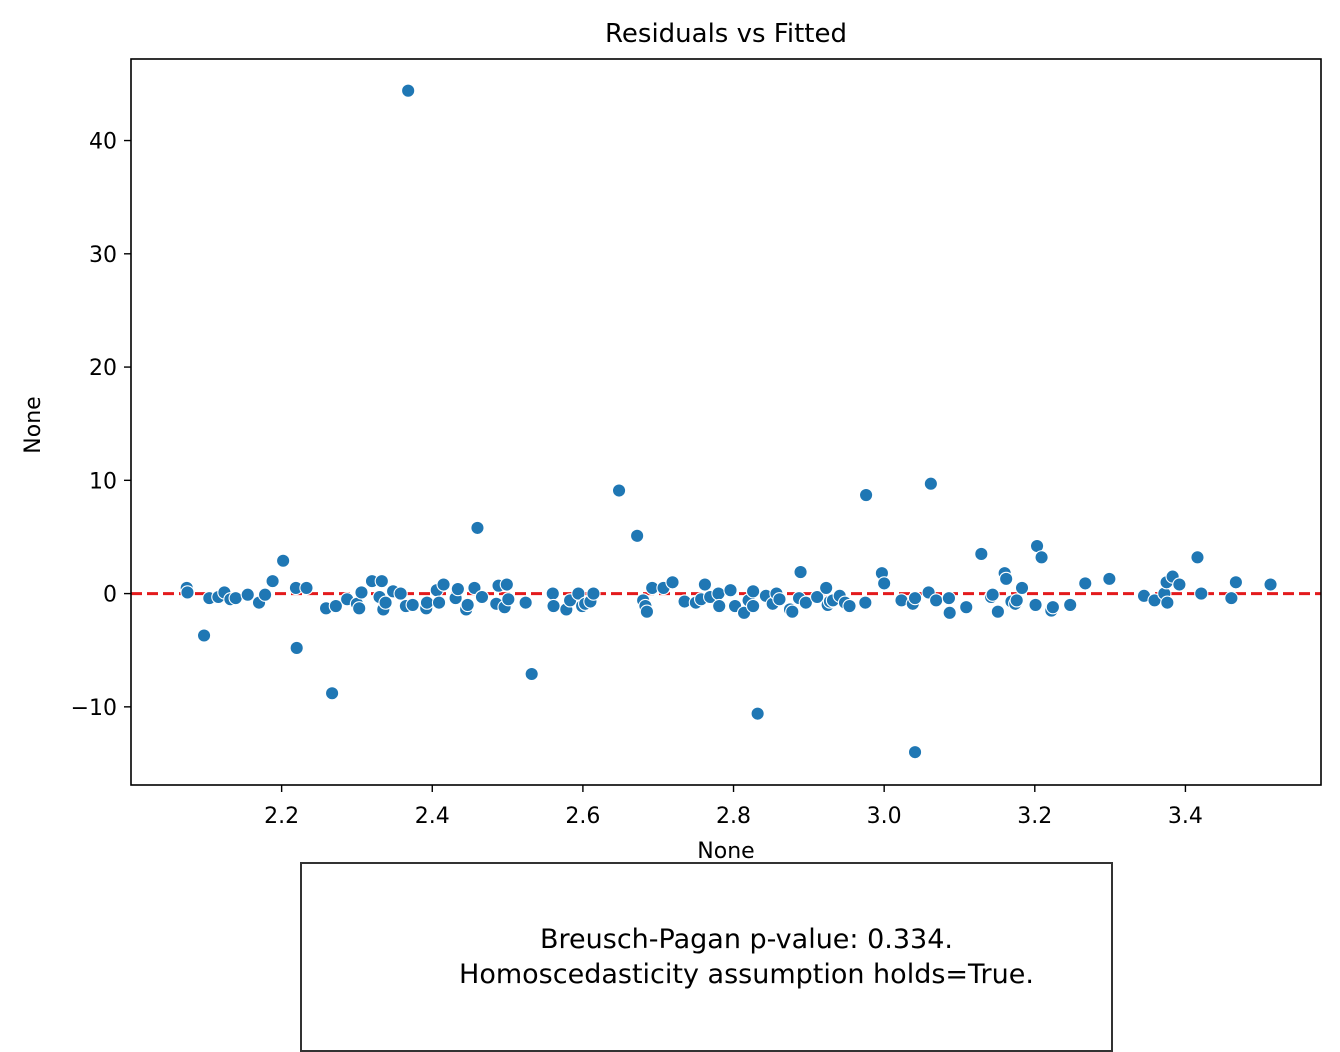 This screenshot has height=1052, width=1340. I want to click on y-tick-label: 20, so click(103, 368).